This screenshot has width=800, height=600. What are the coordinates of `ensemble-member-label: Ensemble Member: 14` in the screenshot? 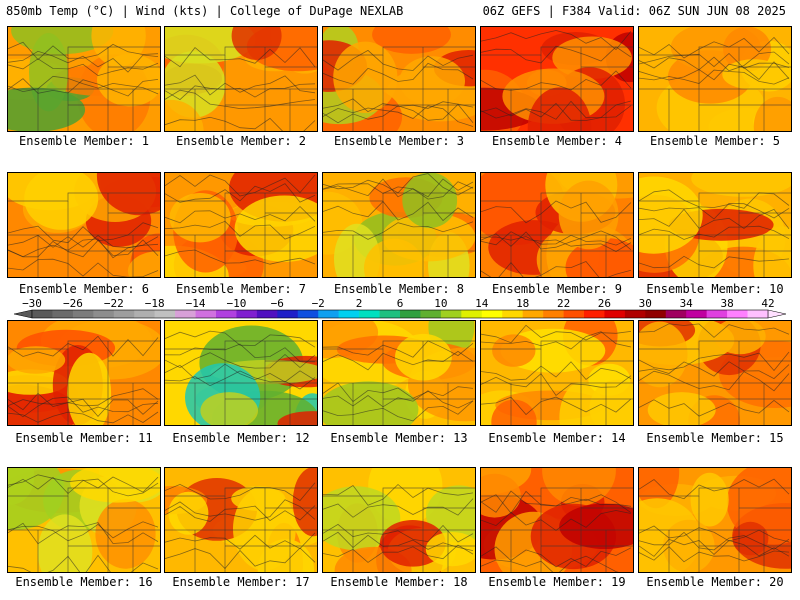 It's located at (557, 438).